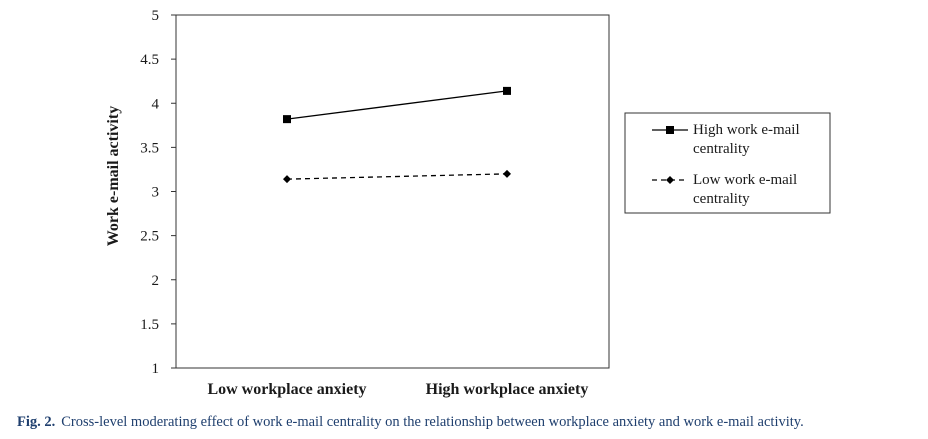  What do you see at coordinates (156, 104) in the screenshot?
I see `y-tick-label: 4` at bounding box center [156, 104].